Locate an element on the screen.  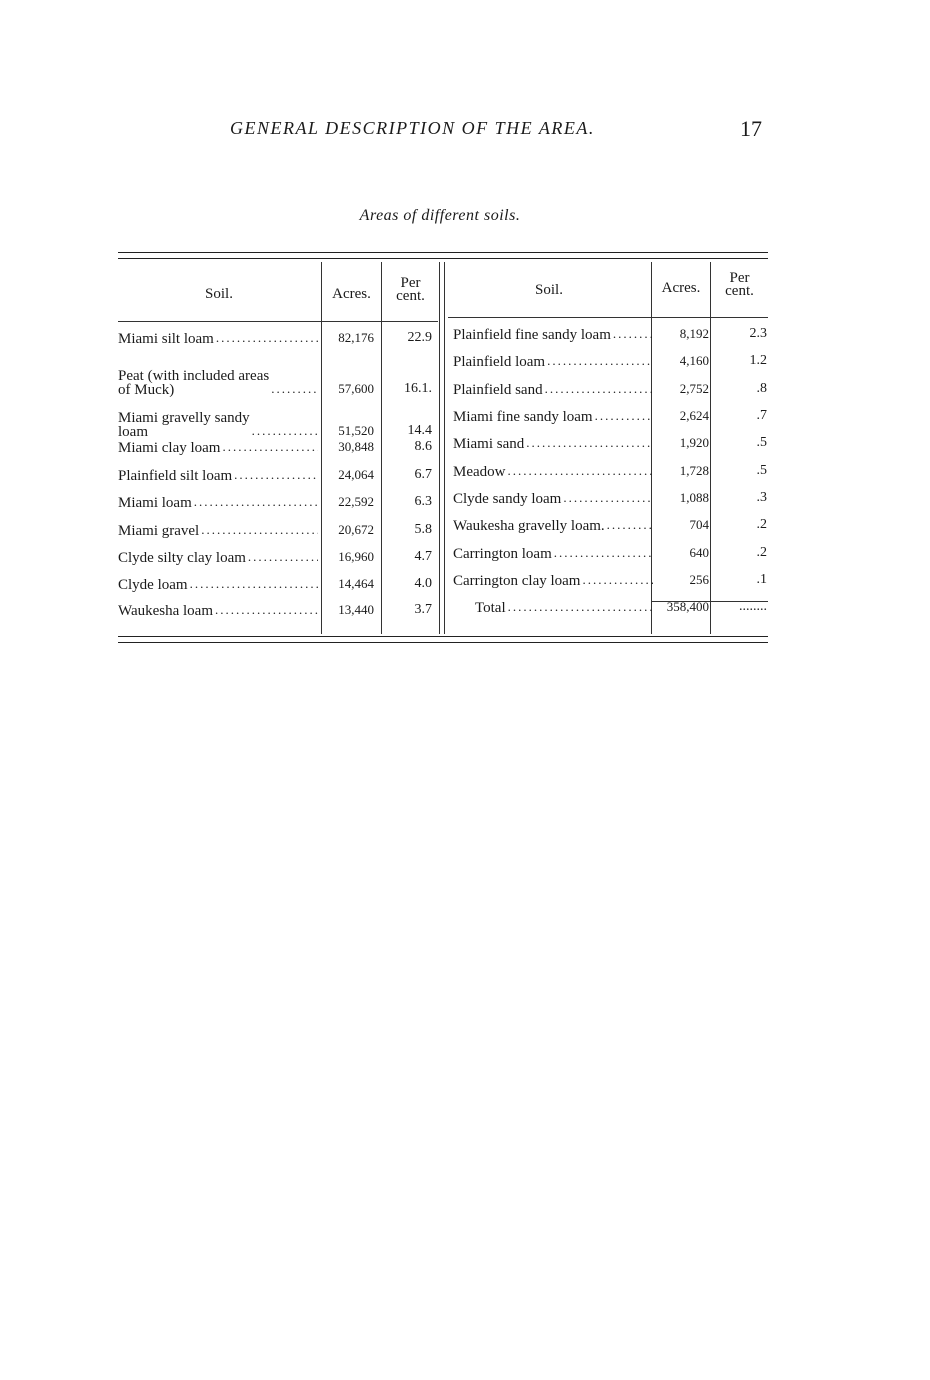
acres-cell: 57,600 is located at coordinates (356, 388).